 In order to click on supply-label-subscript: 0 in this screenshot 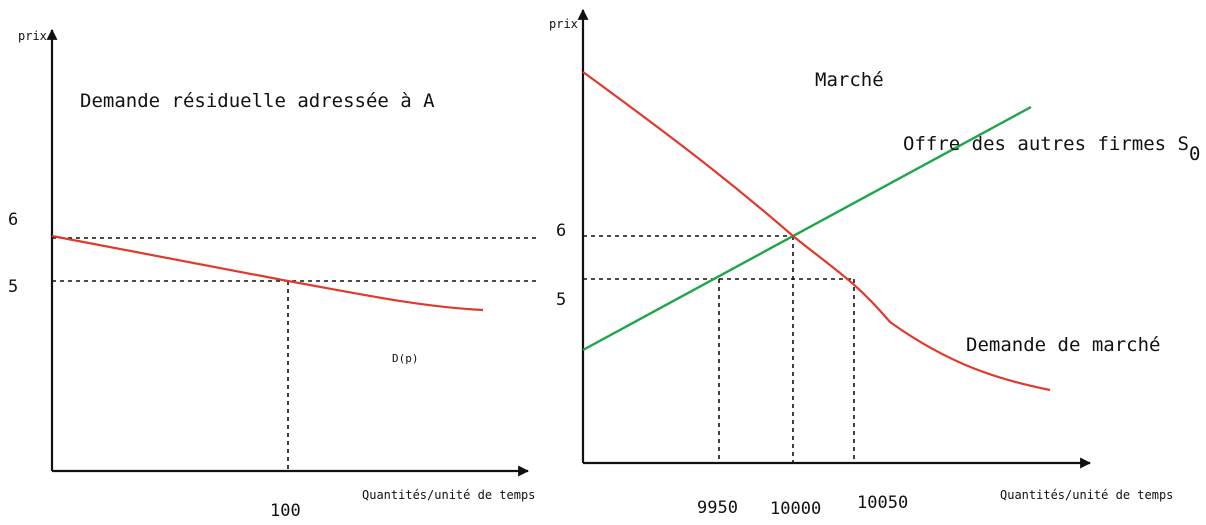, I will do `click(1194, 154)`.